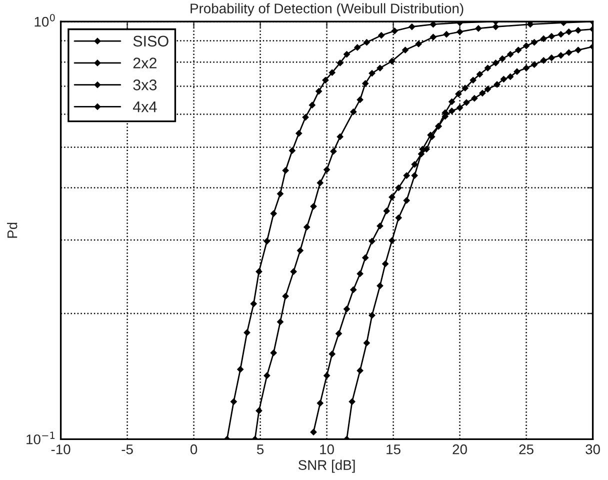  I want to click on legend-label: 3x3, so click(145, 85).